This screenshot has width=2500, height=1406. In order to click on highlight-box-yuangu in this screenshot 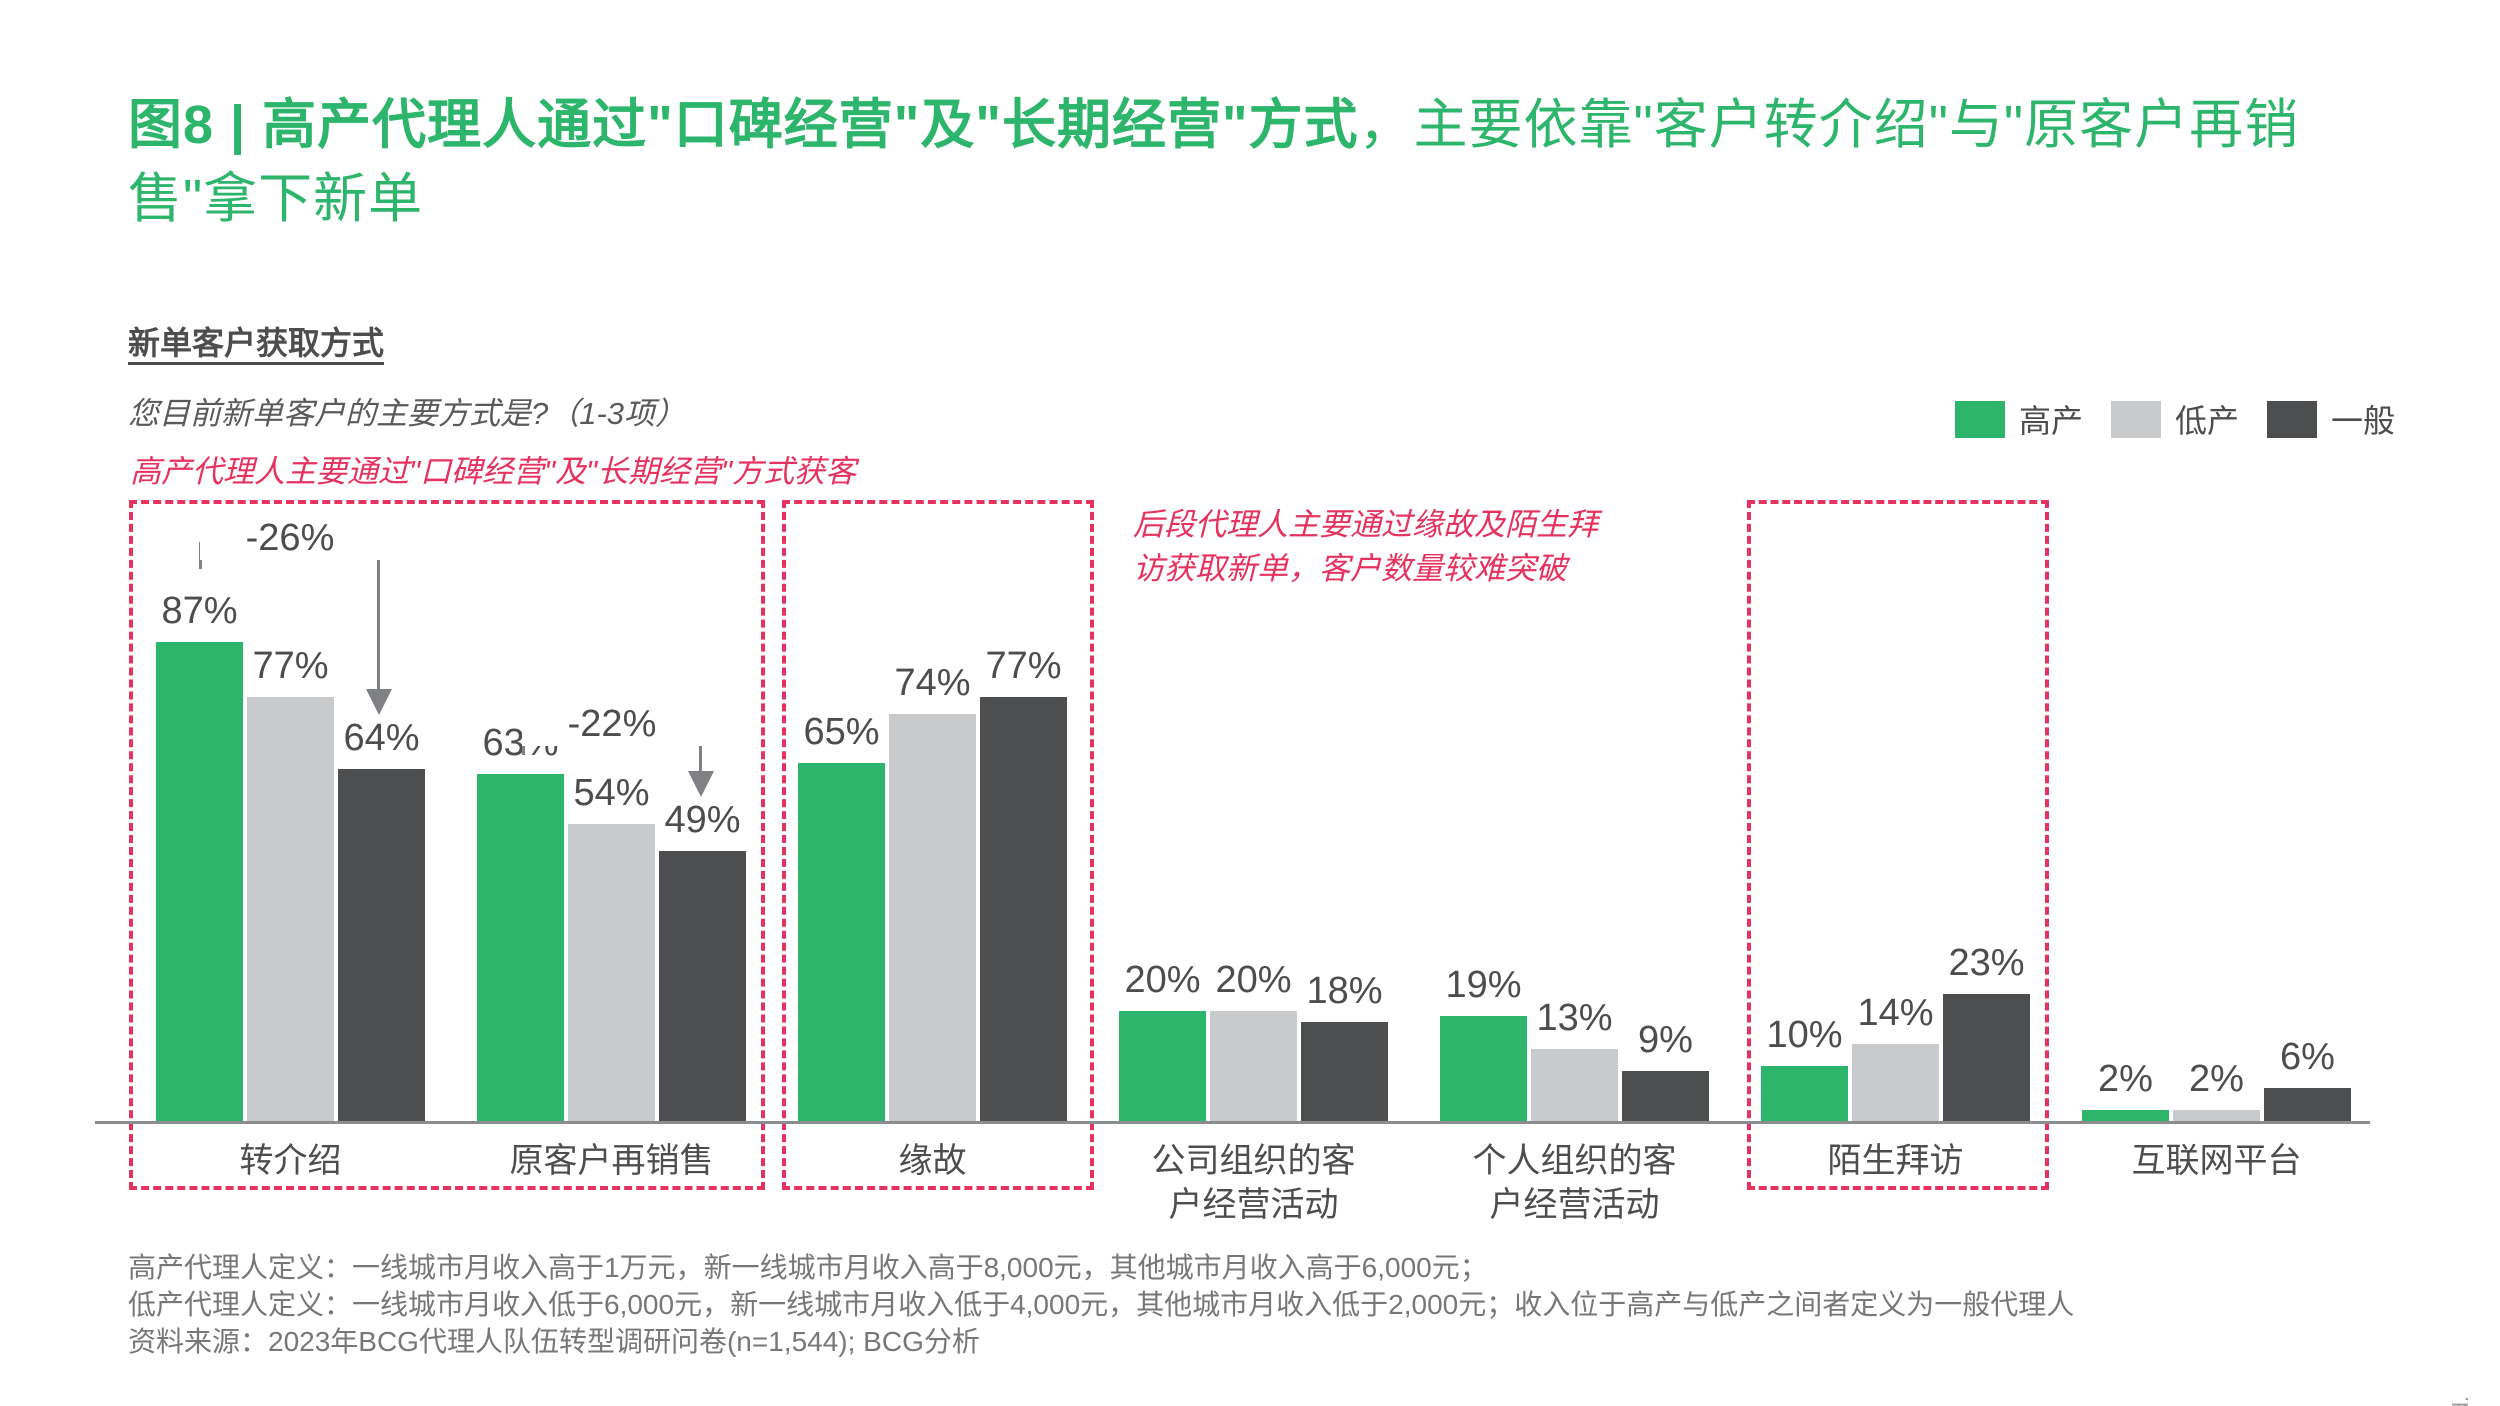, I will do `click(938, 845)`.